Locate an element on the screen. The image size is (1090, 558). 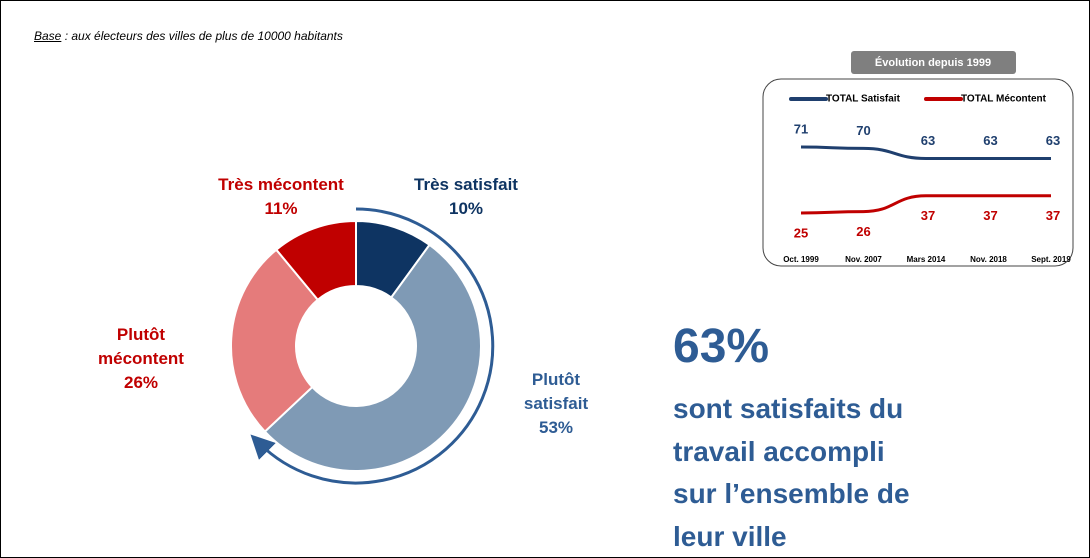
base-label: Base is located at coordinates (48, 36).